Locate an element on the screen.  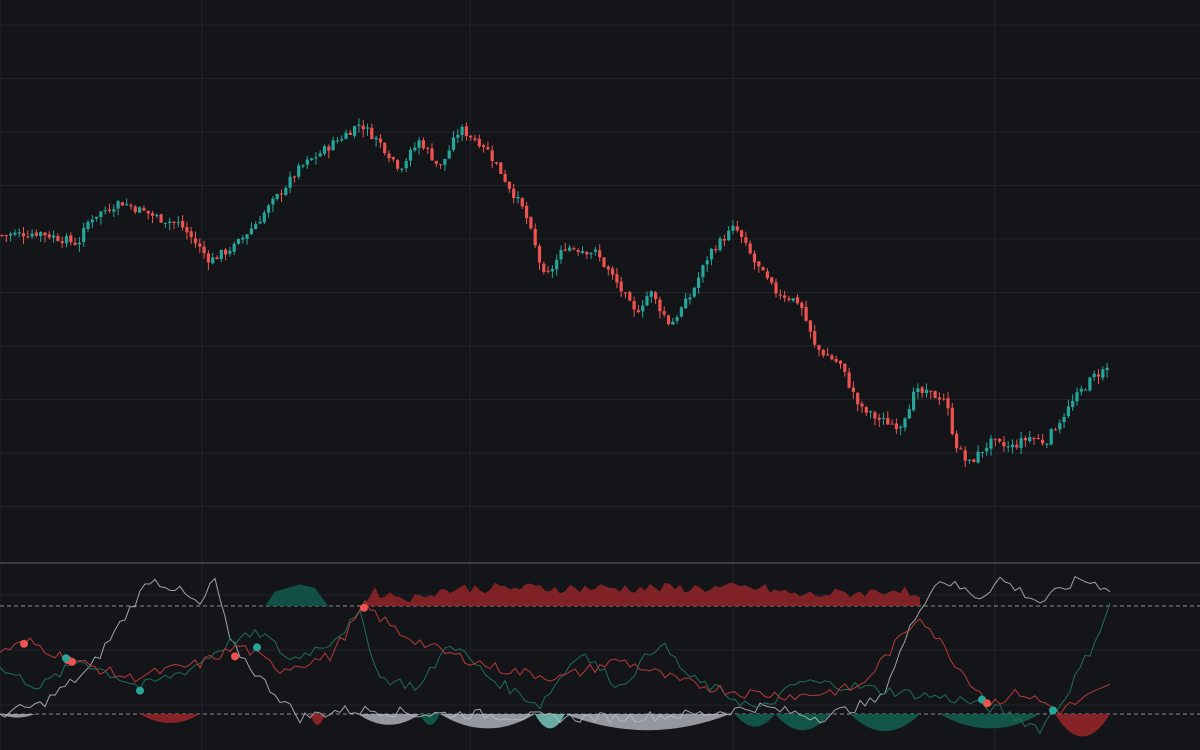
overbought-fill-green is located at coordinates (296, 595).